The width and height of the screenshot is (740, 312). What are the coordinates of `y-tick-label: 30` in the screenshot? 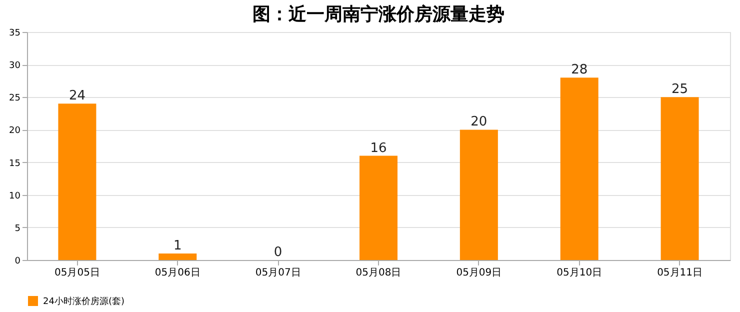 It's located at (15, 66).